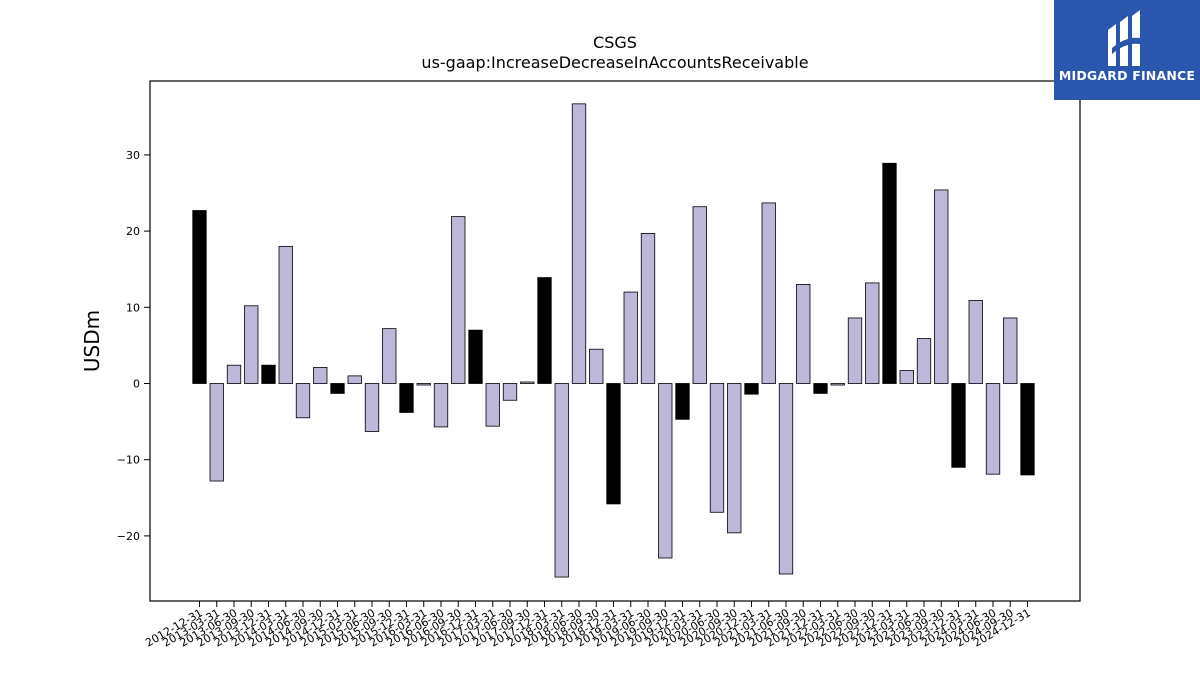  Describe the element at coordinates (133, 231) in the screenshot. I see `y-tick-label: 20` at that location.